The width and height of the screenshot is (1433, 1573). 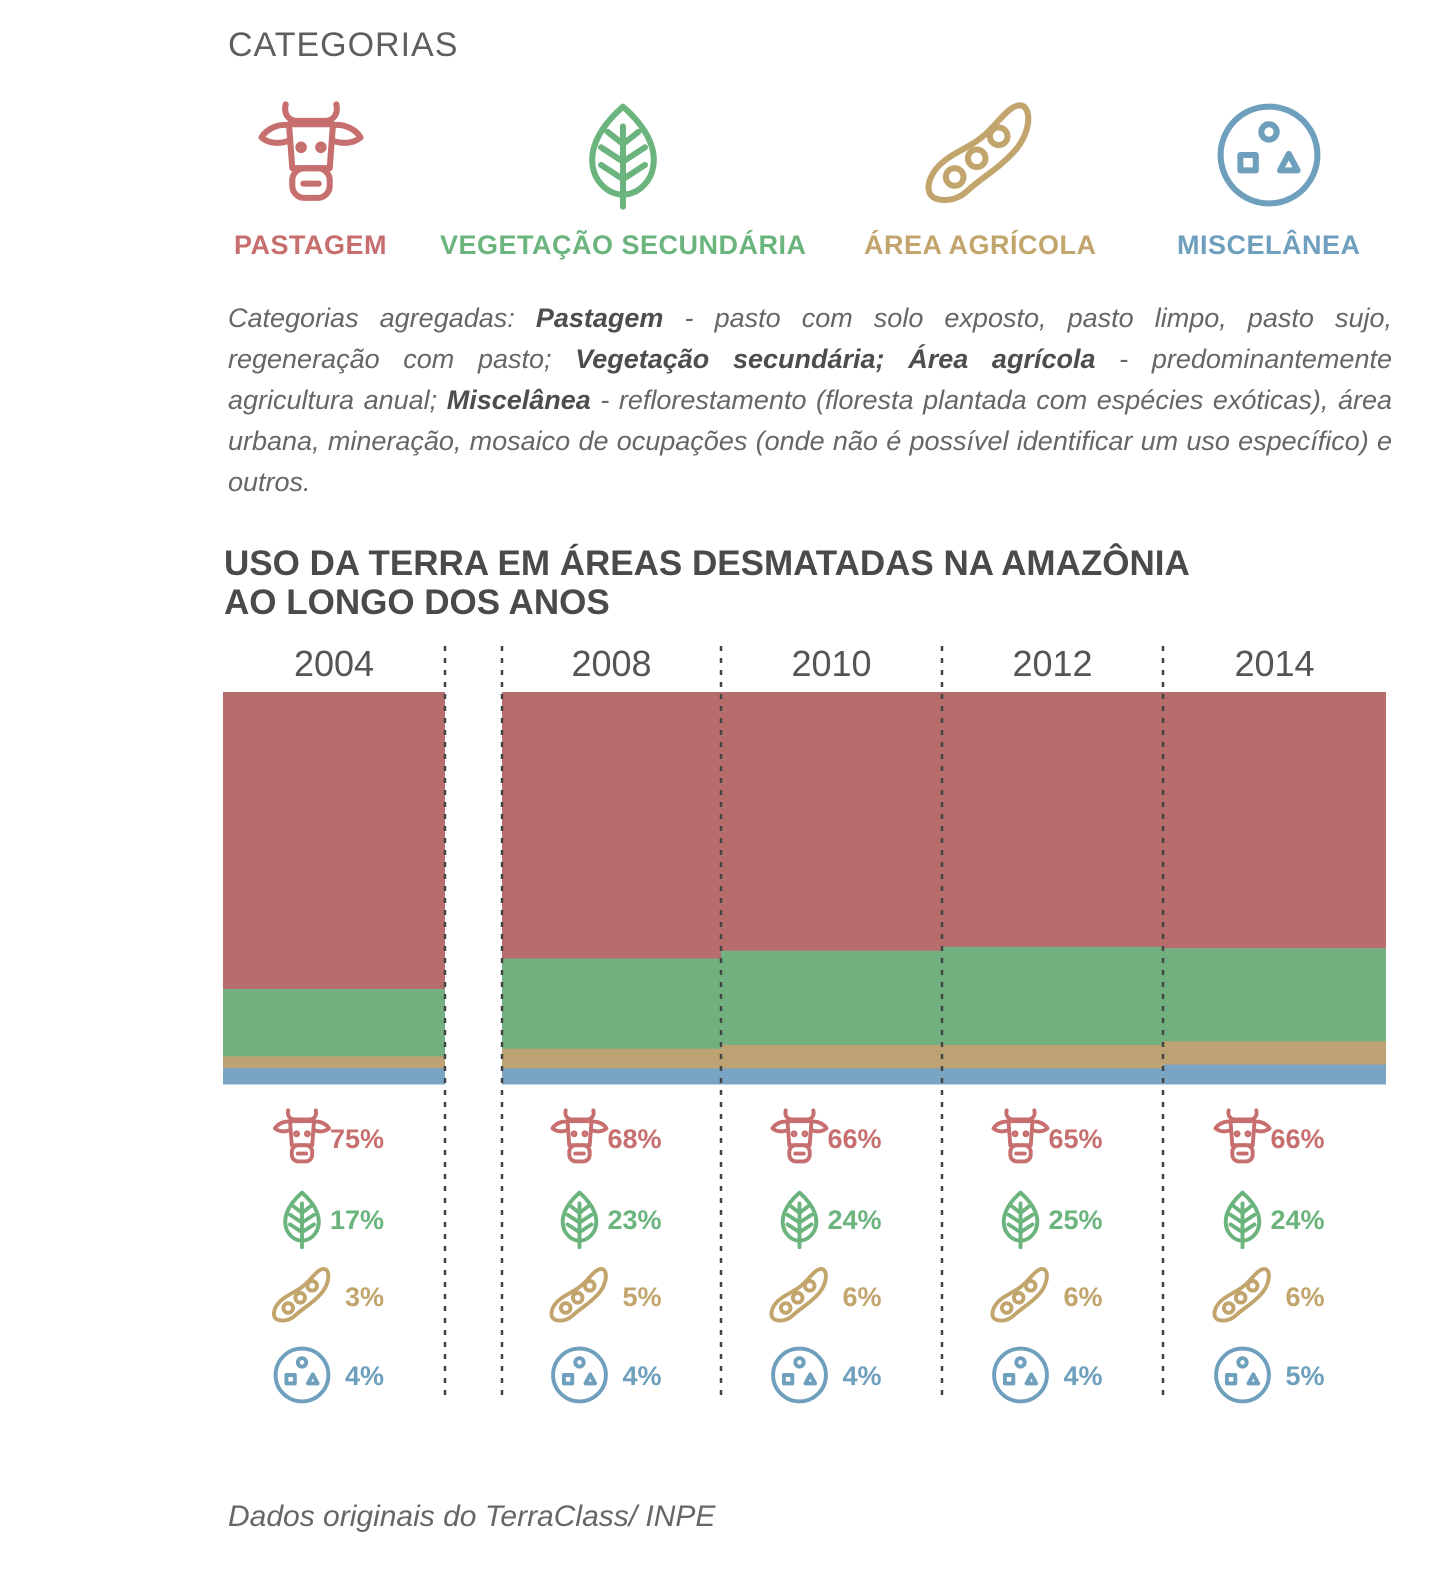 What do you see at coordinates (835, 359) in the screenshot?
I see `description-bold: Vegetação secundária; Área agrícola` at bounding box center [835, 359].